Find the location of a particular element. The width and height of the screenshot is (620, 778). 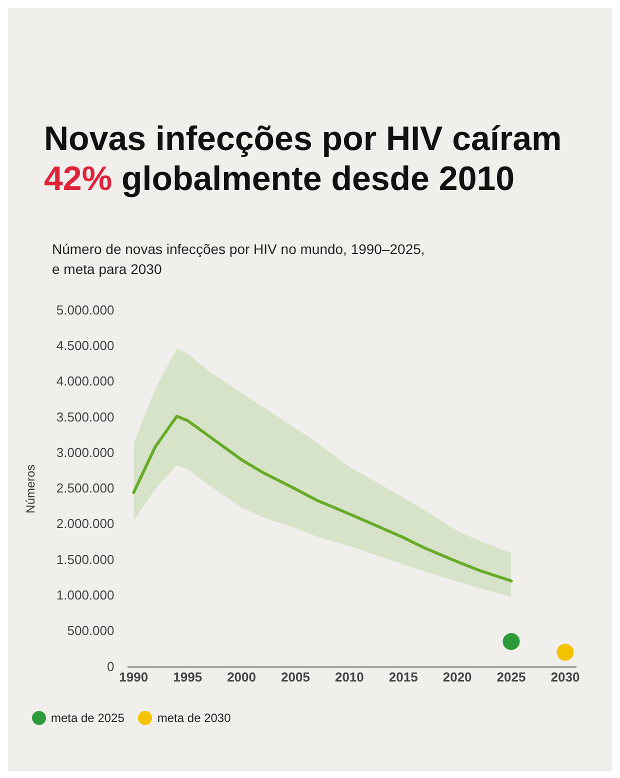

chart-subtitle: Número de novas infecções por HIV no mundo, 1990–2025, e meta para 2030 is located at coordinates (239, 259).